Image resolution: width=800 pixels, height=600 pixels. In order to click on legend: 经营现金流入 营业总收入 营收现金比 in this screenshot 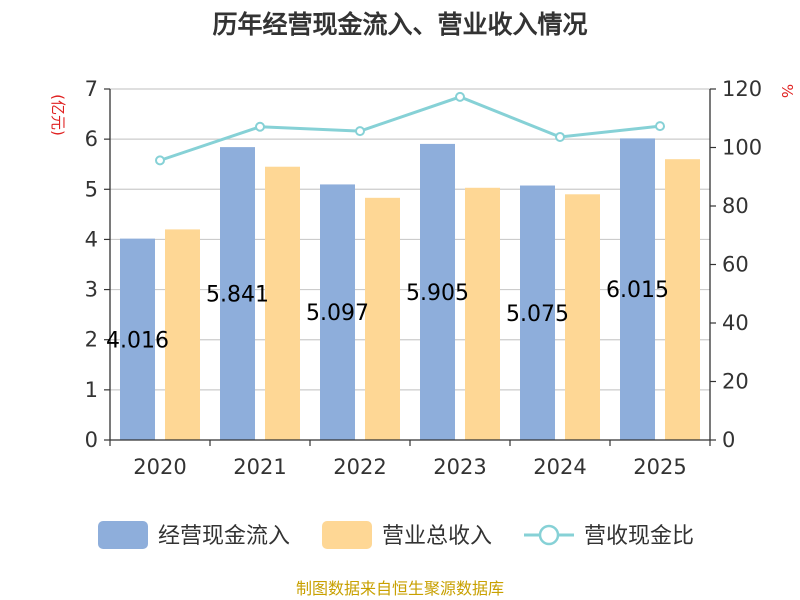, I will do `click(396, 535)`.